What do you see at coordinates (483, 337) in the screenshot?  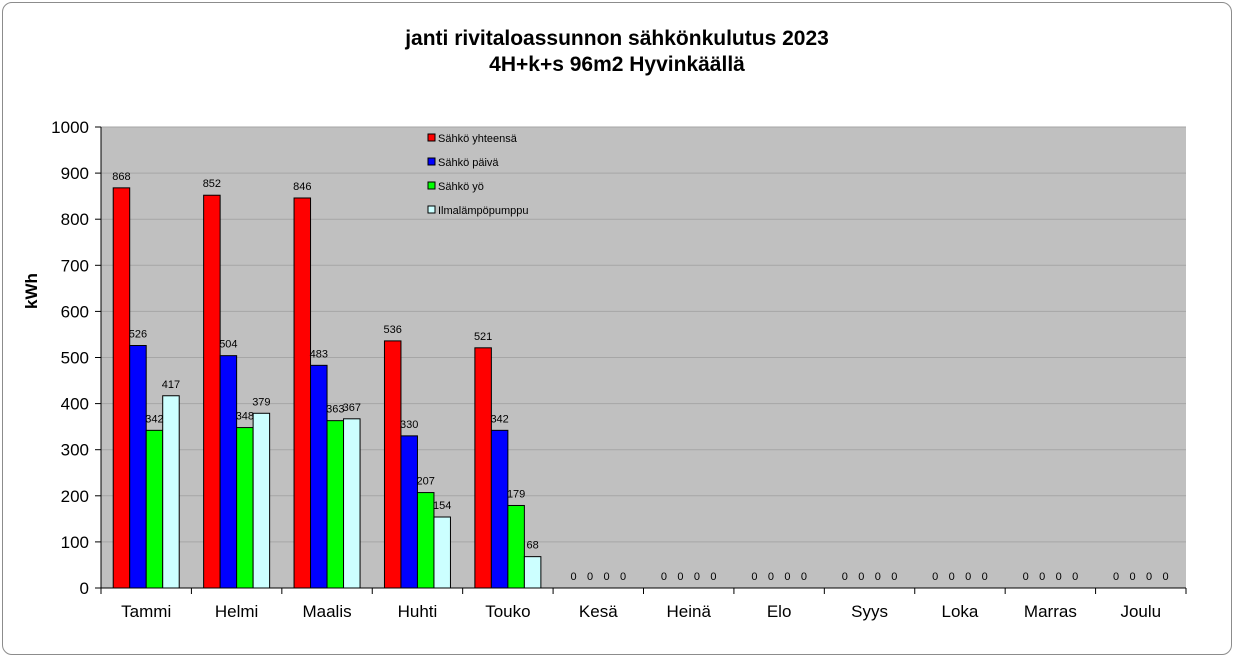 I see `data-label: 521` at bounding box center [483, 337].